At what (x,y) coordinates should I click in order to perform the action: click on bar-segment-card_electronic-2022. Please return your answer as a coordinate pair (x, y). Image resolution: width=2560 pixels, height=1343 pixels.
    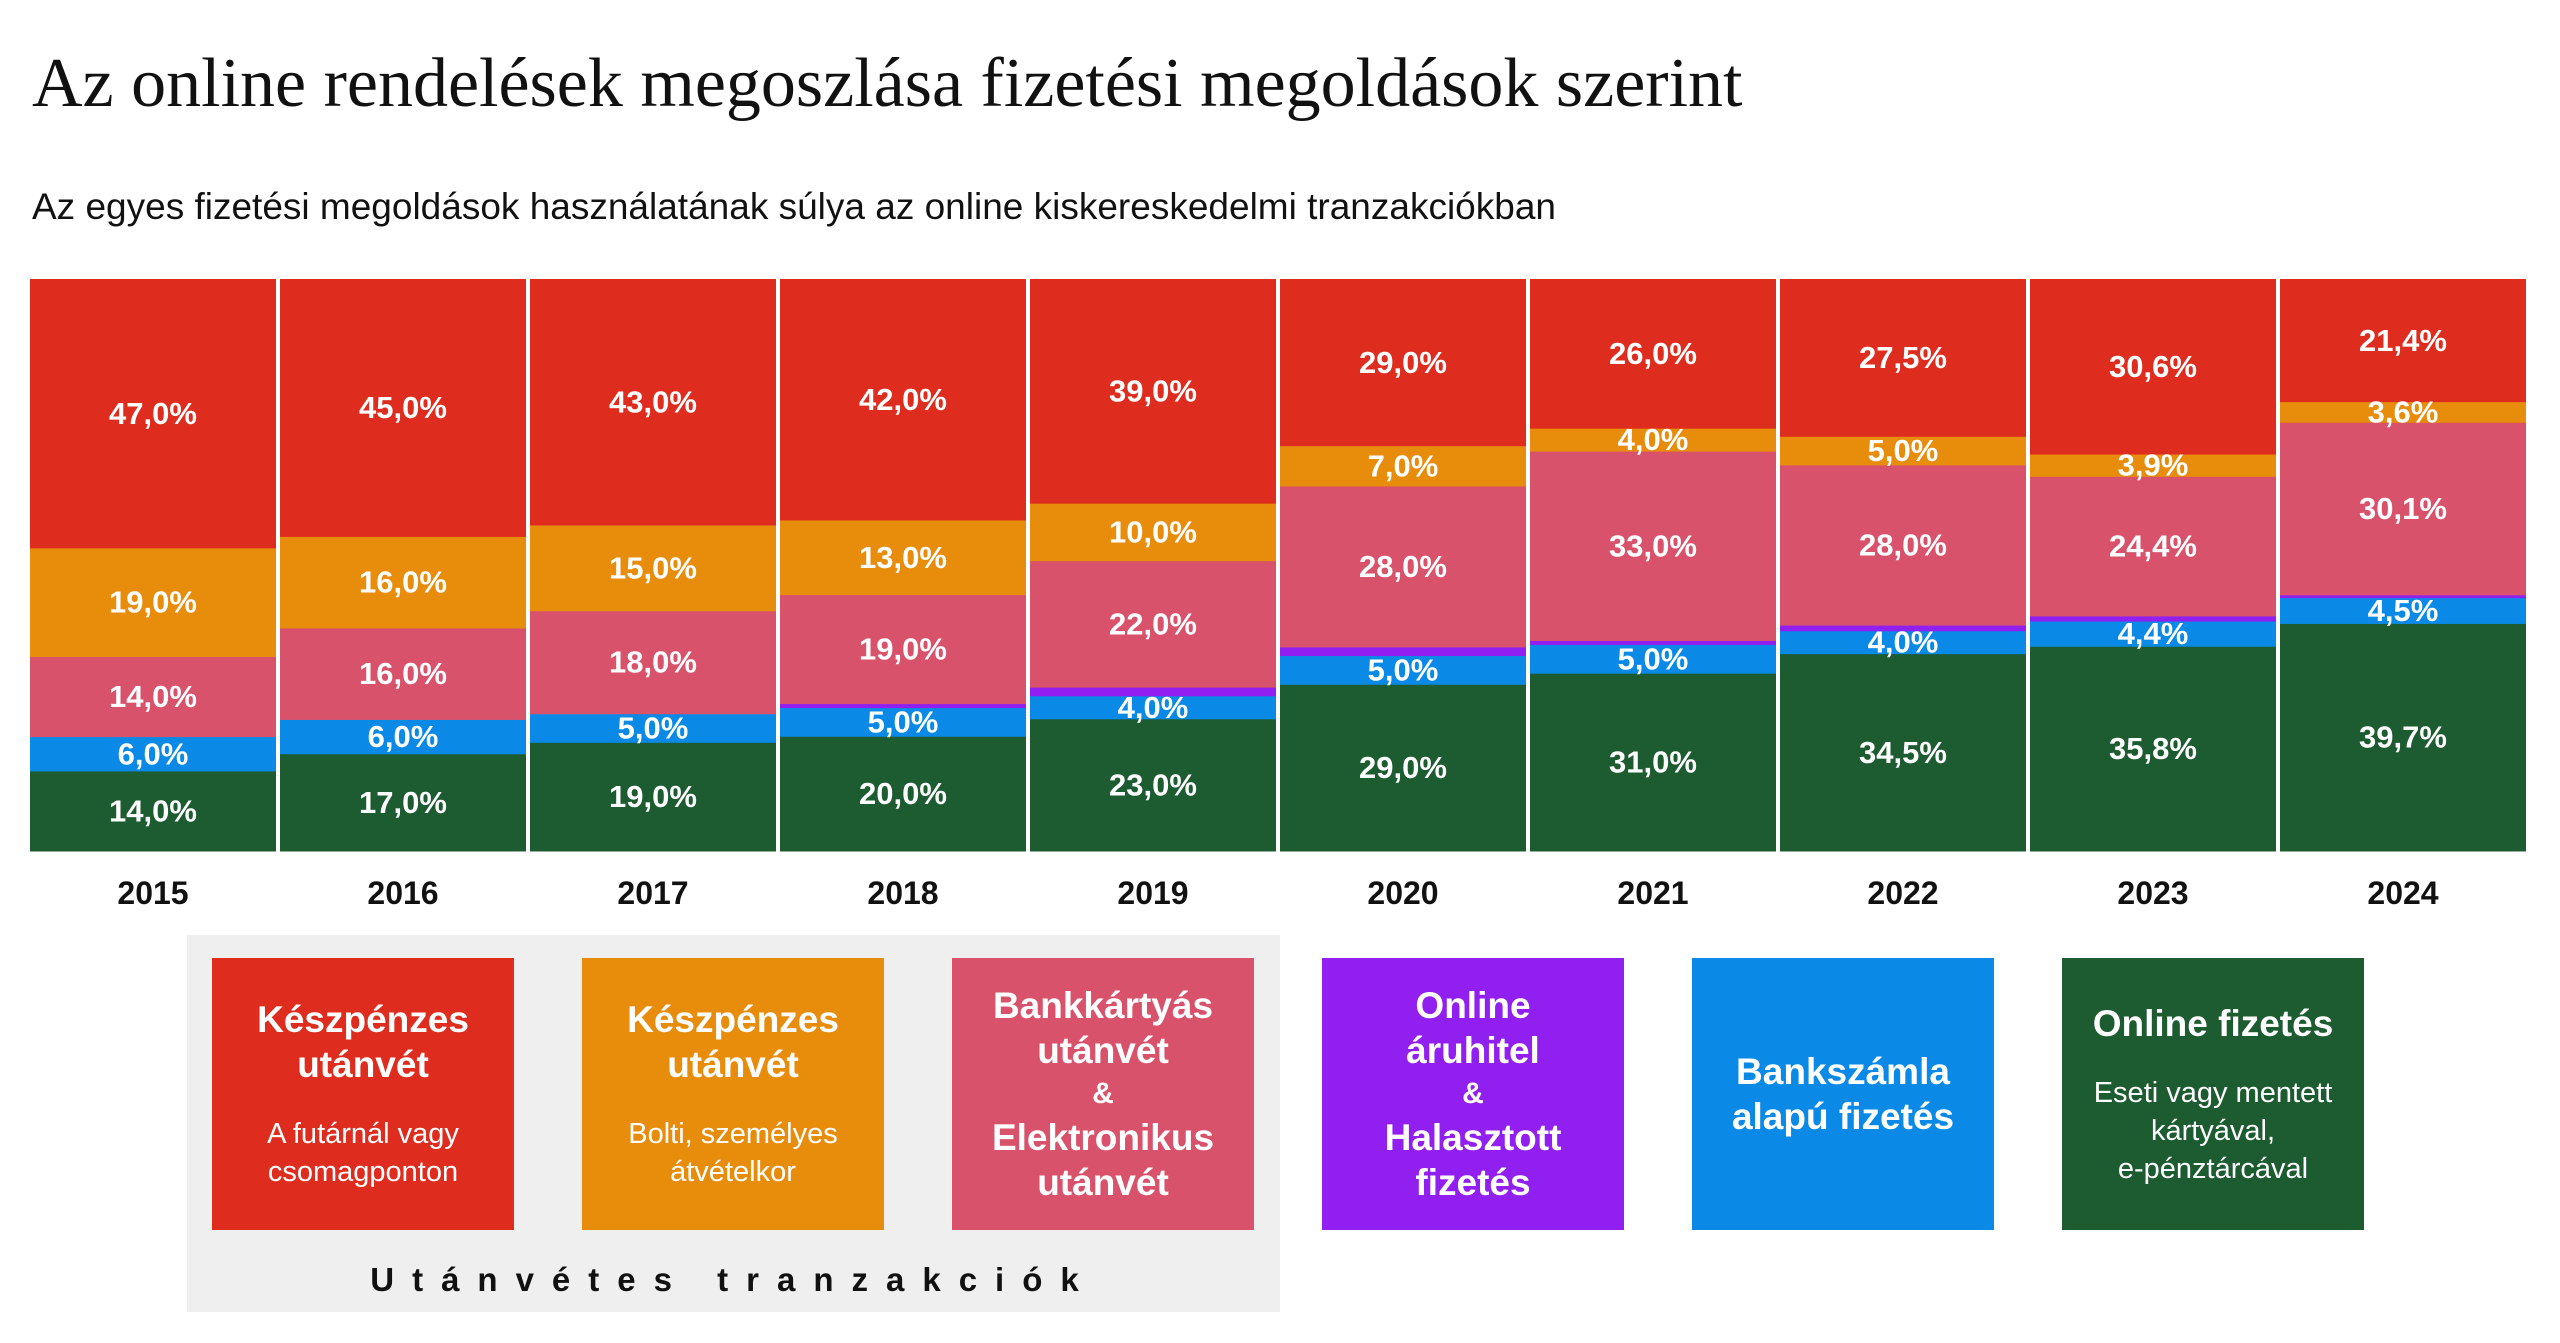
    Looking at the image, I should click on (1903, 545).